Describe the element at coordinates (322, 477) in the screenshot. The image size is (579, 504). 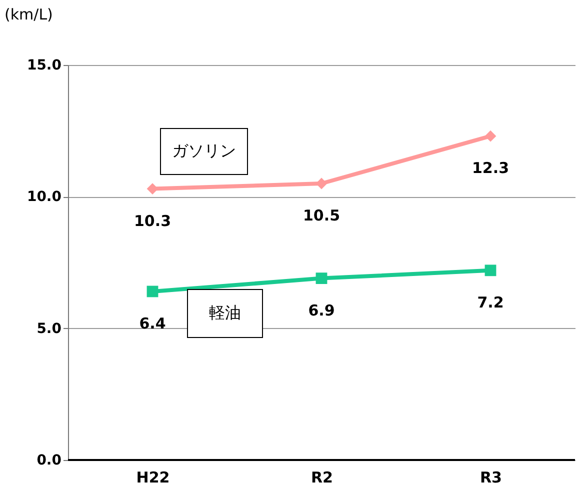
I see `x-tick-label: R2` at that location.